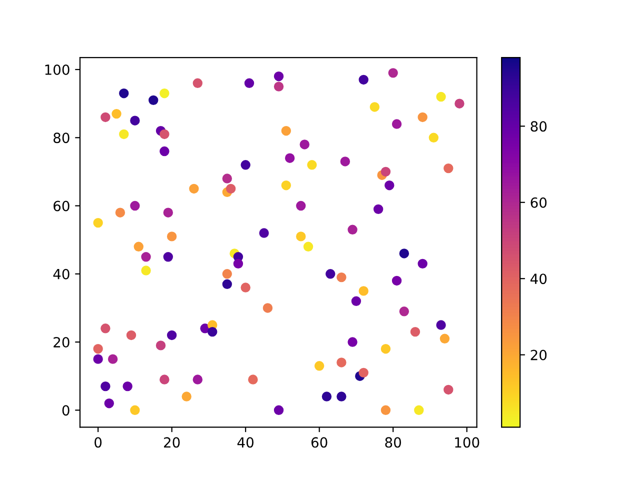 The height and width of the screenshot is (480, 640). Describe the element at coordinates (538, 202) in the screenshot. I see `color-bar-label: 60` at that location.